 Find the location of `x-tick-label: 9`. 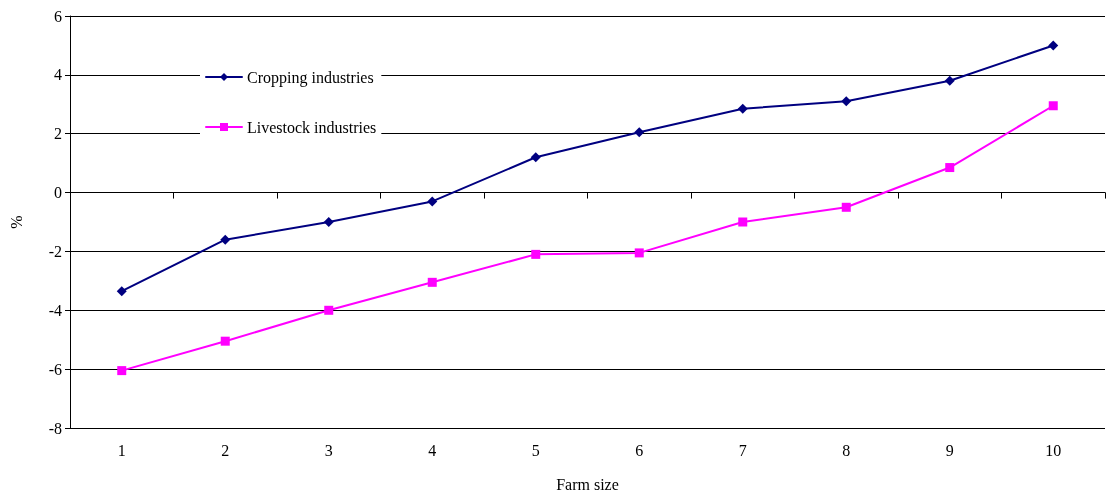

x-tick-label: 9 is located at coordinates (949, 450).